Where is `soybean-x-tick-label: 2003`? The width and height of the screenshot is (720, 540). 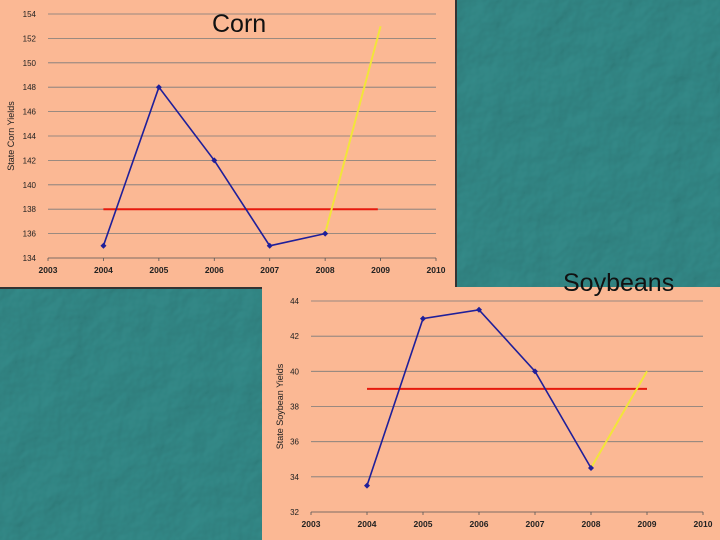 soybean-x-tick-label: 2003 is located at coordinates (311, 524).